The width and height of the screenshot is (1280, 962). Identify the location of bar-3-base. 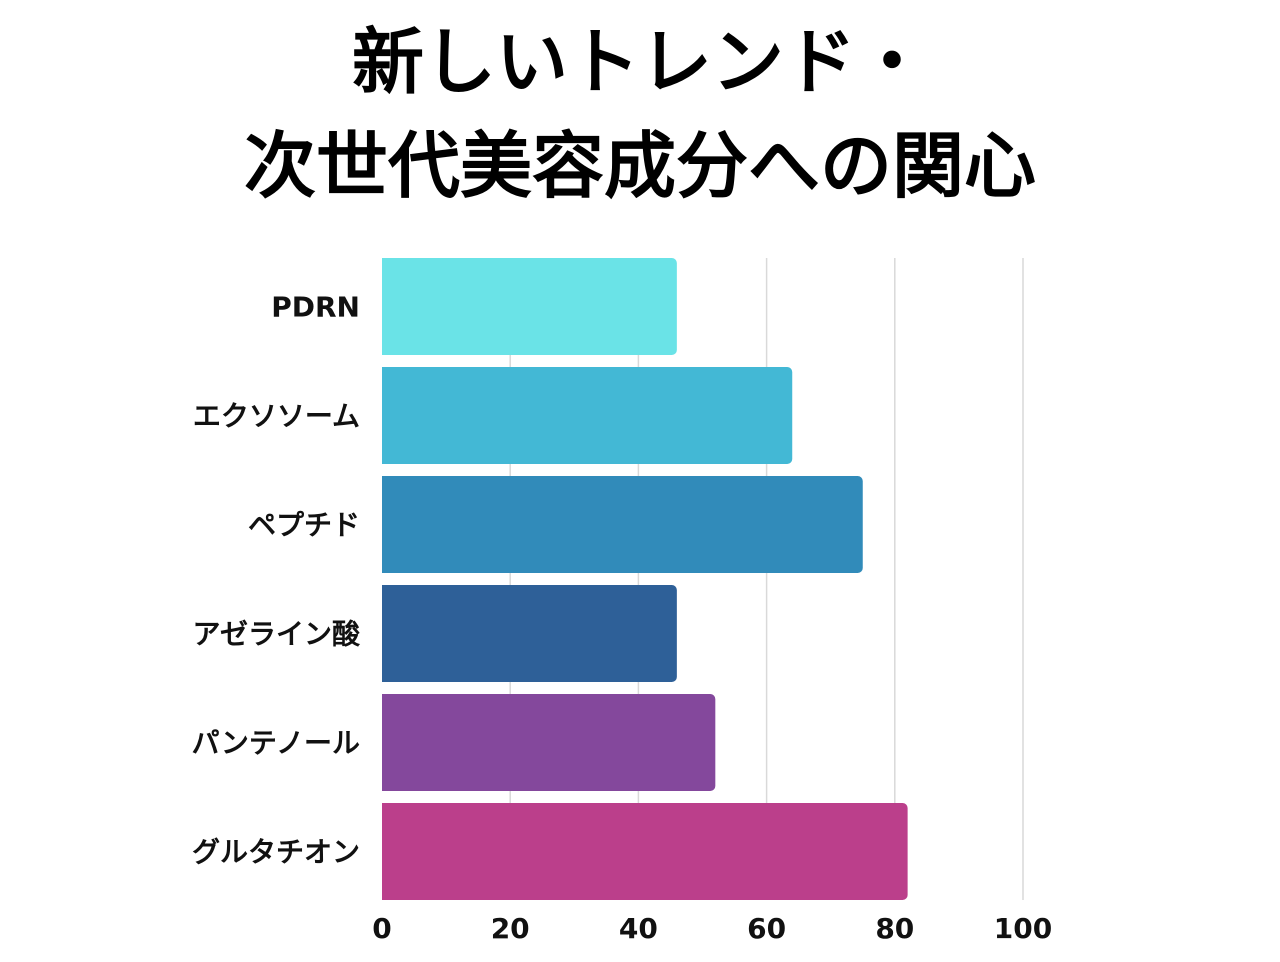
(387, 633).